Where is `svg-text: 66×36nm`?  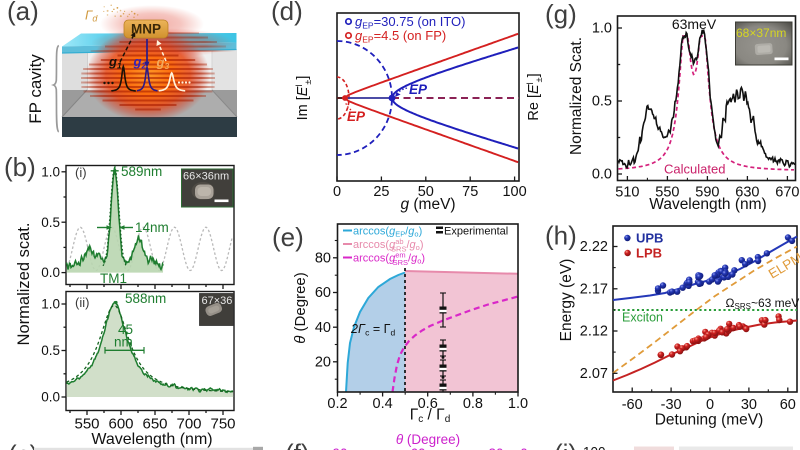
svg-text: 66×36nm is located at coordinates (206, 177).